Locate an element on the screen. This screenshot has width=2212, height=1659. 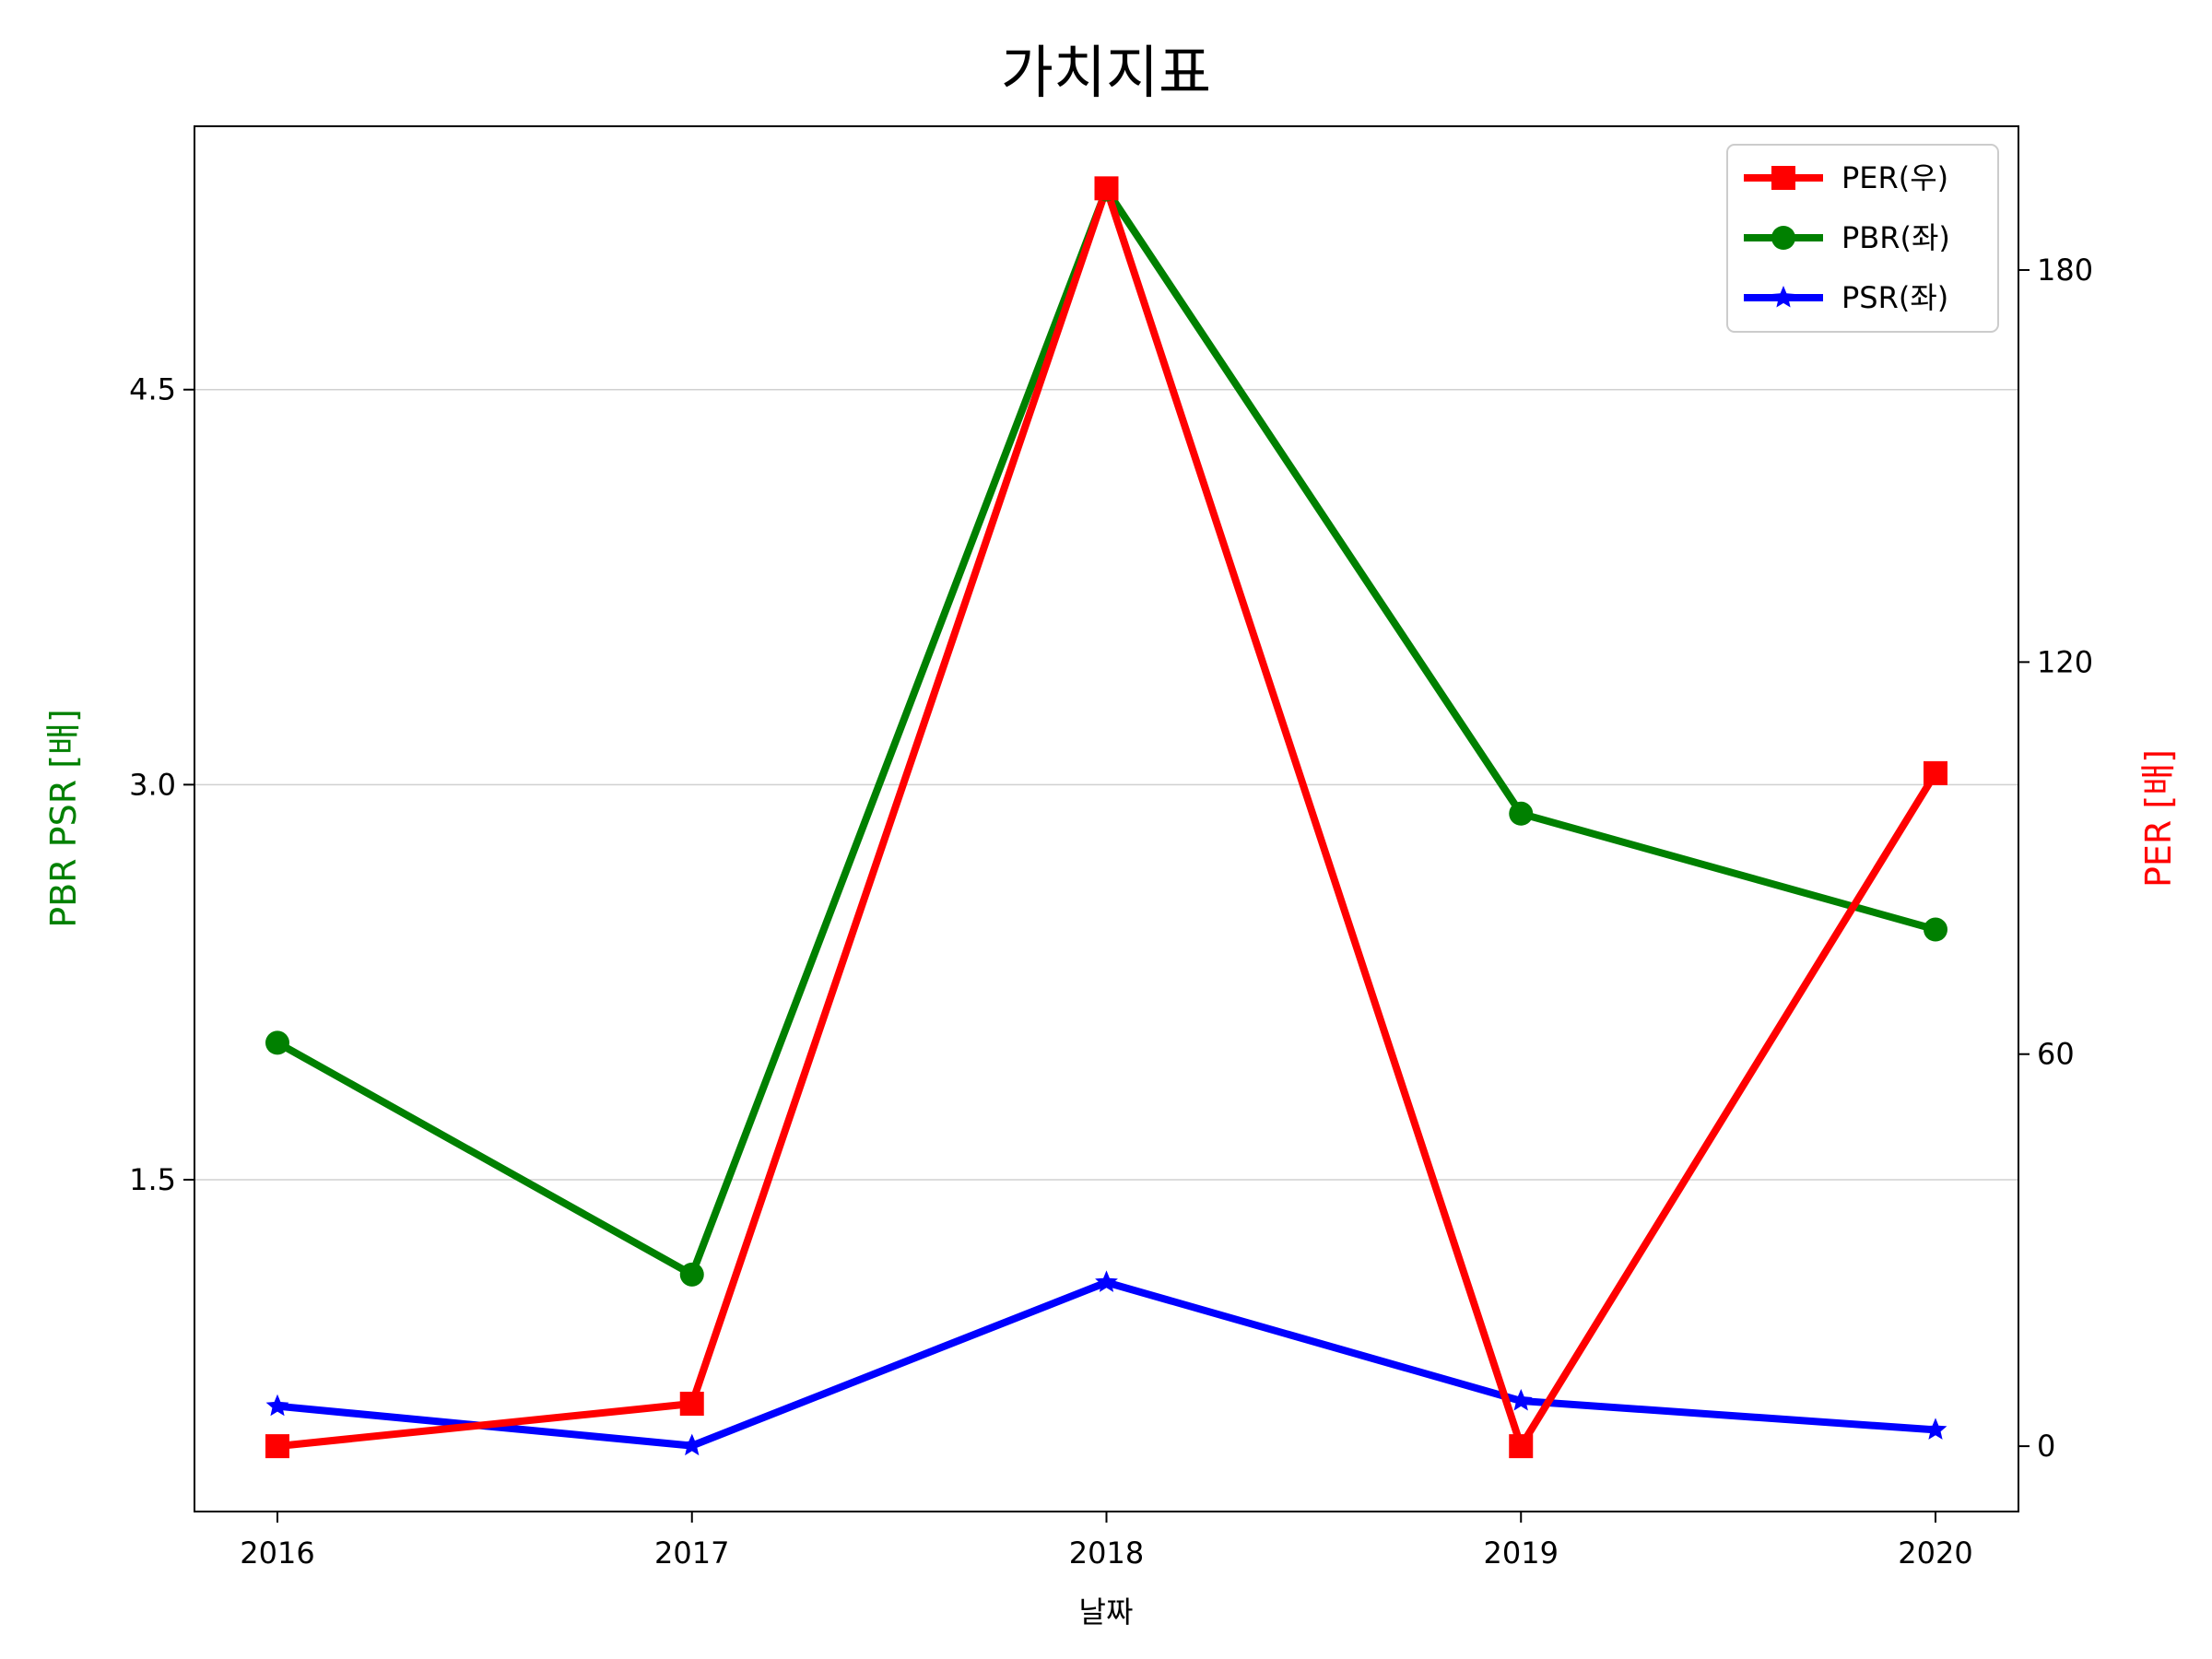
x-tick-label: 2017 is located at coordinates (691, 1553).